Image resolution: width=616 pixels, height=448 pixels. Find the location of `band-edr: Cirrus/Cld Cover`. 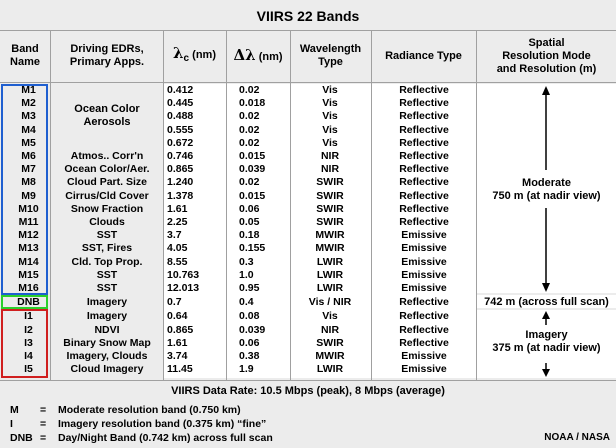

band-edr: Cirrus/Cld Cover is located at coordinates (107, 195).